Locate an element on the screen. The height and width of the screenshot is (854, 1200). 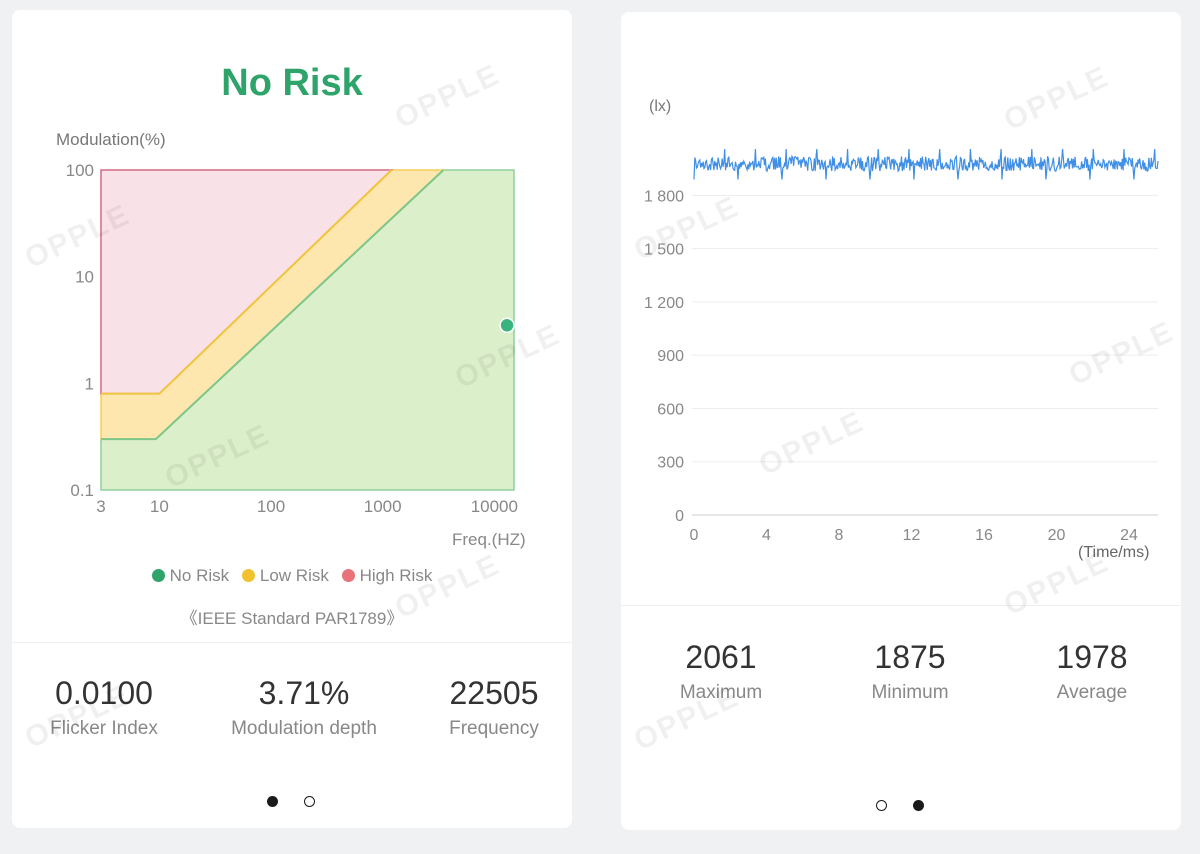
stat-flicker-index-value: 0.0100 is located at coordinates (104, 693).